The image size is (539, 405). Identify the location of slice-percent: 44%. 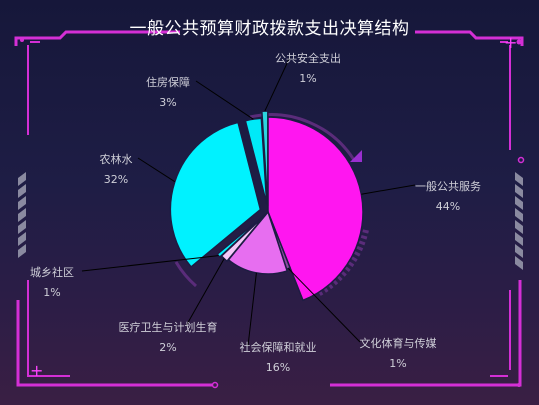
(448, 206).